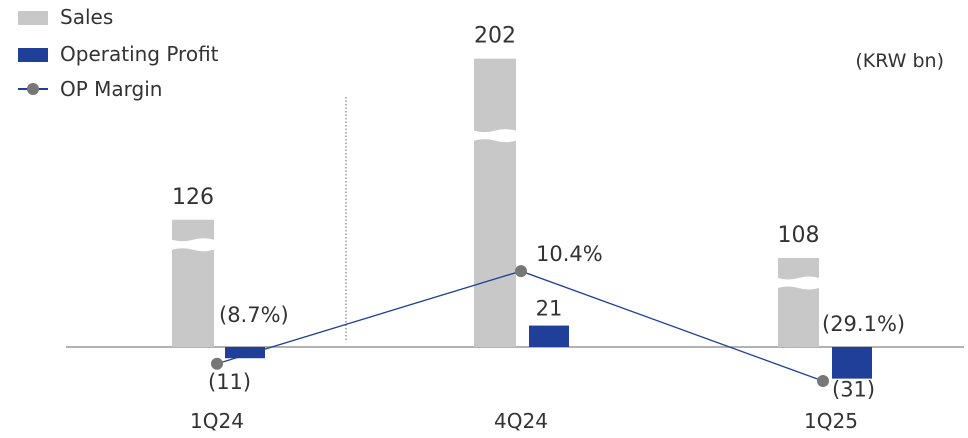 This screenshot has height=438, width=968. What do you see at coordinates (549, 336) in the screenshot?
I see `op-bar-4q24` at bounding box center [549, 336].